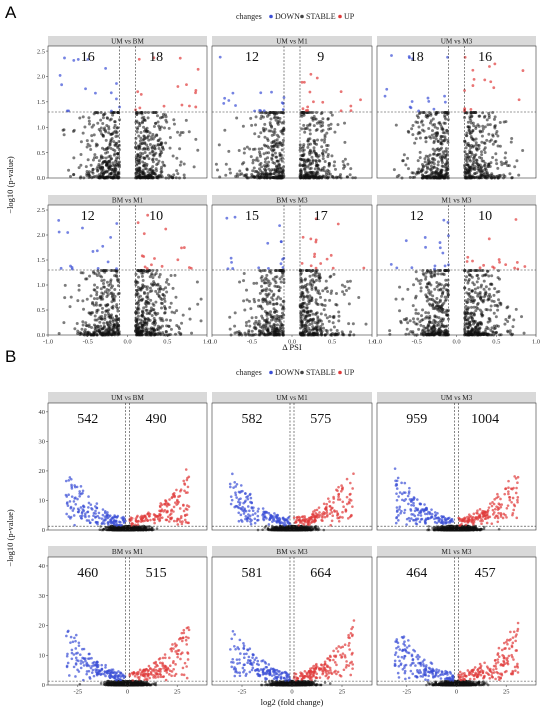 The width and height of the screenshot is (550, 712). What do you see at coordinates (41, 51) in the screenshot?
I see `y-tick-label: 2.5` at bounding box center [41, 51].